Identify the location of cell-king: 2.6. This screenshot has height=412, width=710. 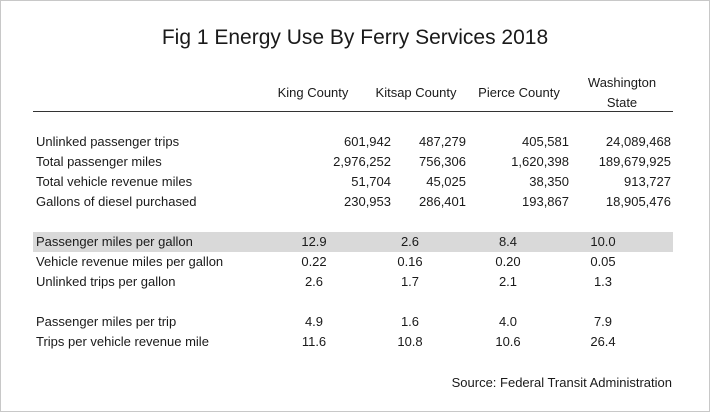
(314, 281).